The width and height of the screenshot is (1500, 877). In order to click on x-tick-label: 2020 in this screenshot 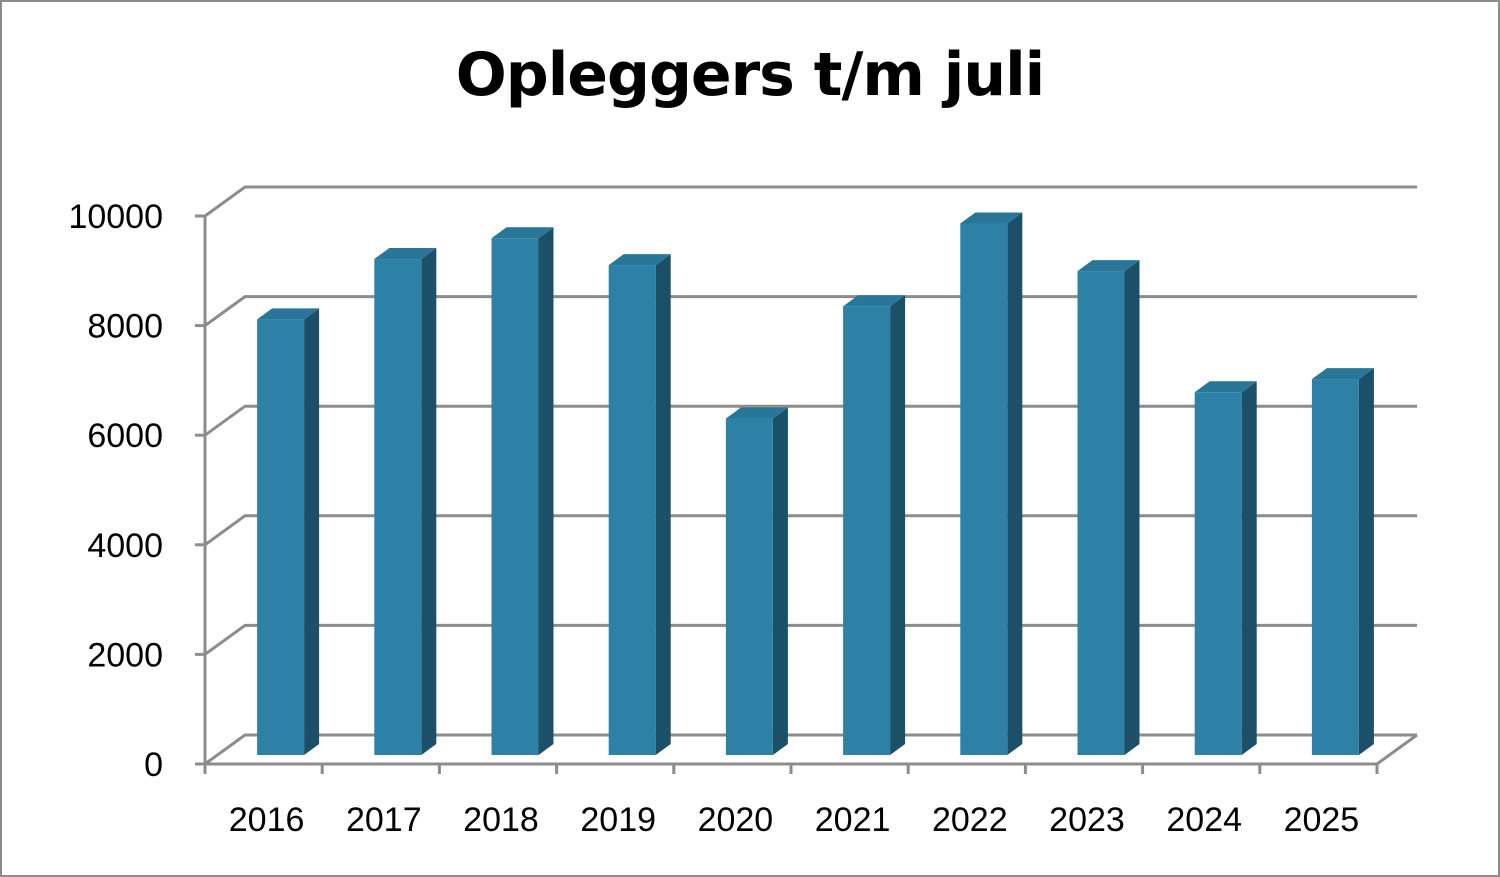, I will do `click(736, 820)`.